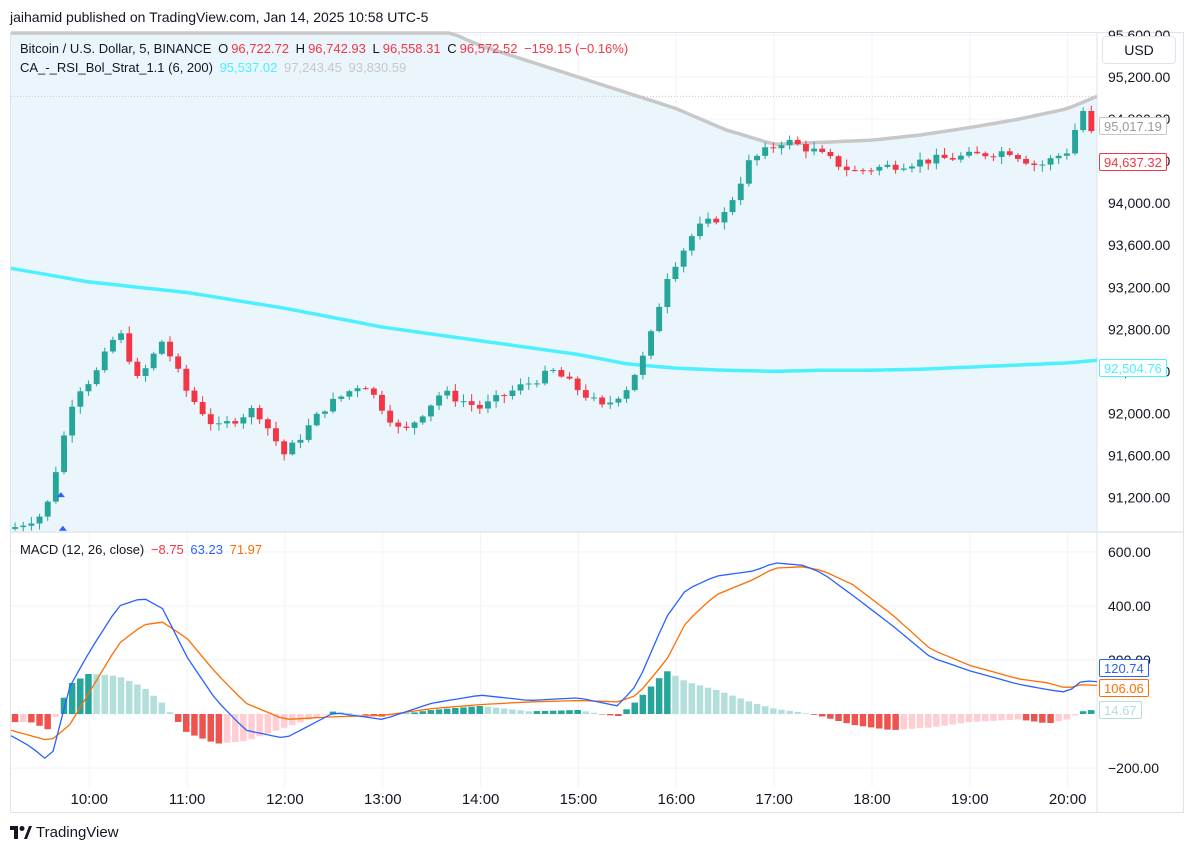  Describe the element at coordinates (89, 799) in the screenshot. I see `time-tick-label: 10:00` at that location.